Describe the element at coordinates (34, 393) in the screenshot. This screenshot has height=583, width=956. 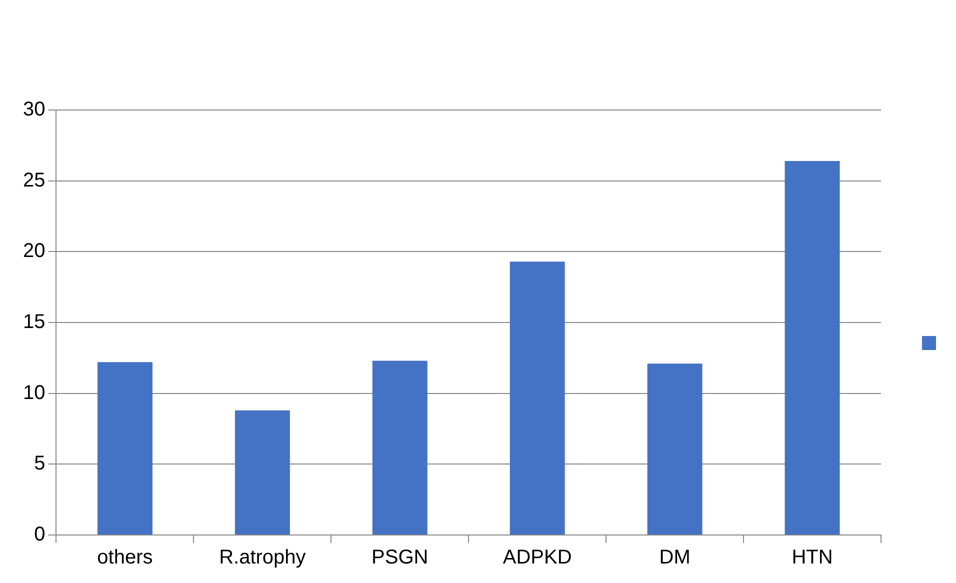
I see `y-tick-label: 10` at that location.